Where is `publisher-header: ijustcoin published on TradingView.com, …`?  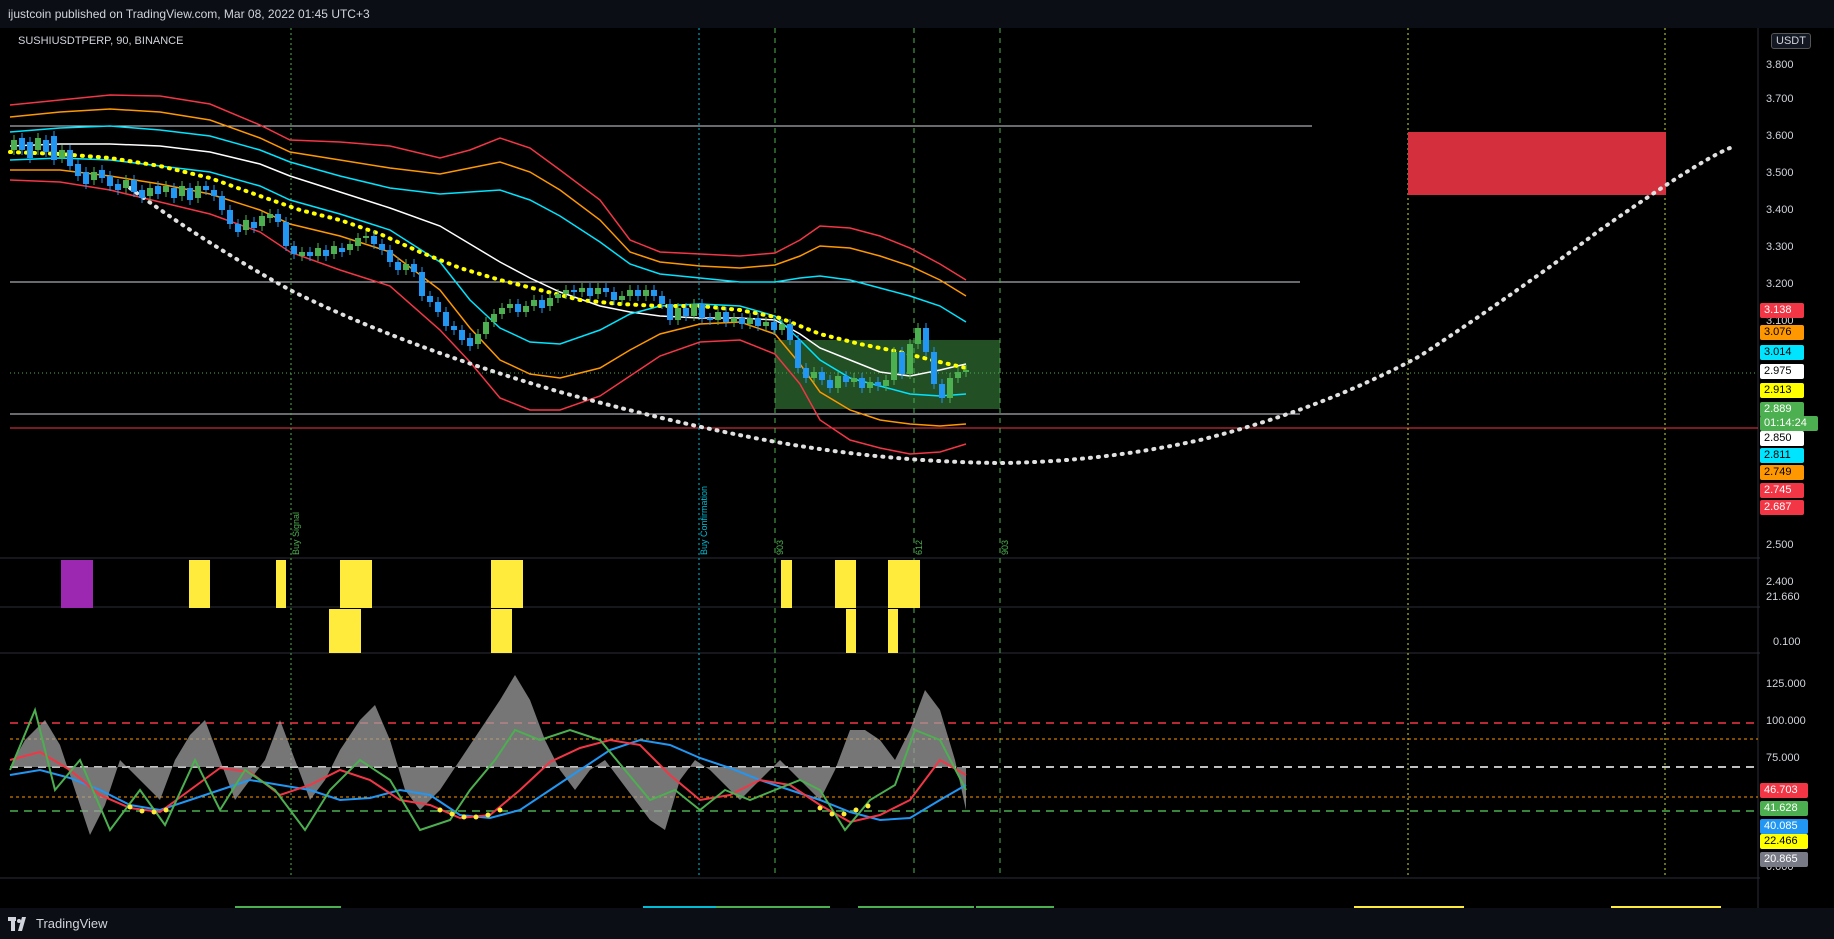
publisher-header: ijustcoin published on TradingView.com, … is located at coordinates (917, 14).